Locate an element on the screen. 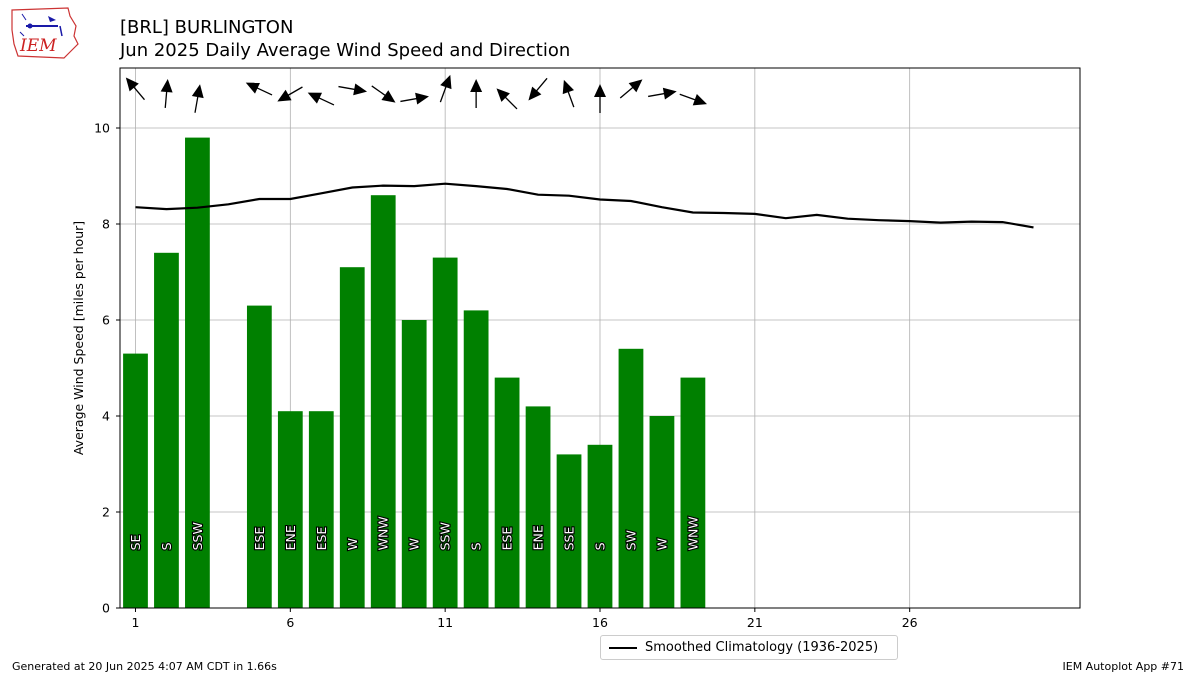 This screenshot has height=675, width=1200. y-tick-label: 4 is located at coordinates (106, 416).